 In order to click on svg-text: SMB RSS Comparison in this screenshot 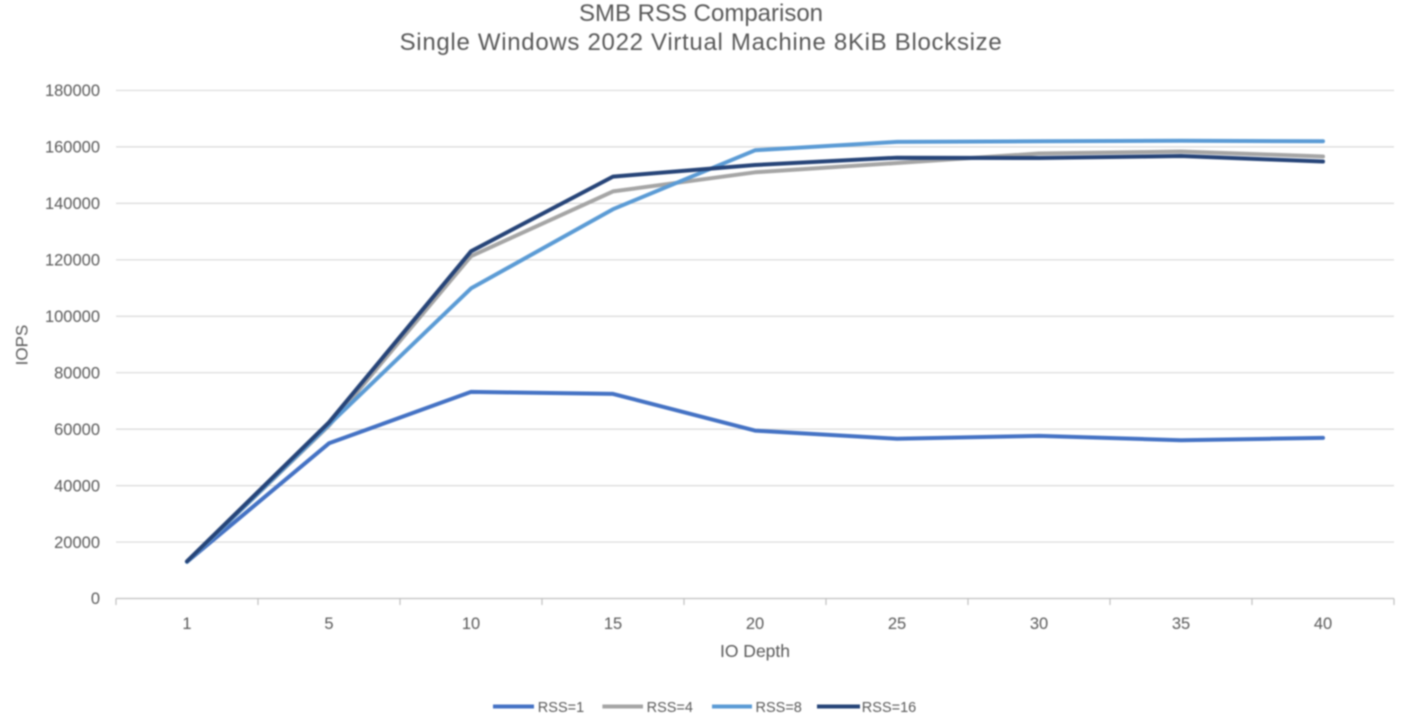, I will do `click(701, 13)`.